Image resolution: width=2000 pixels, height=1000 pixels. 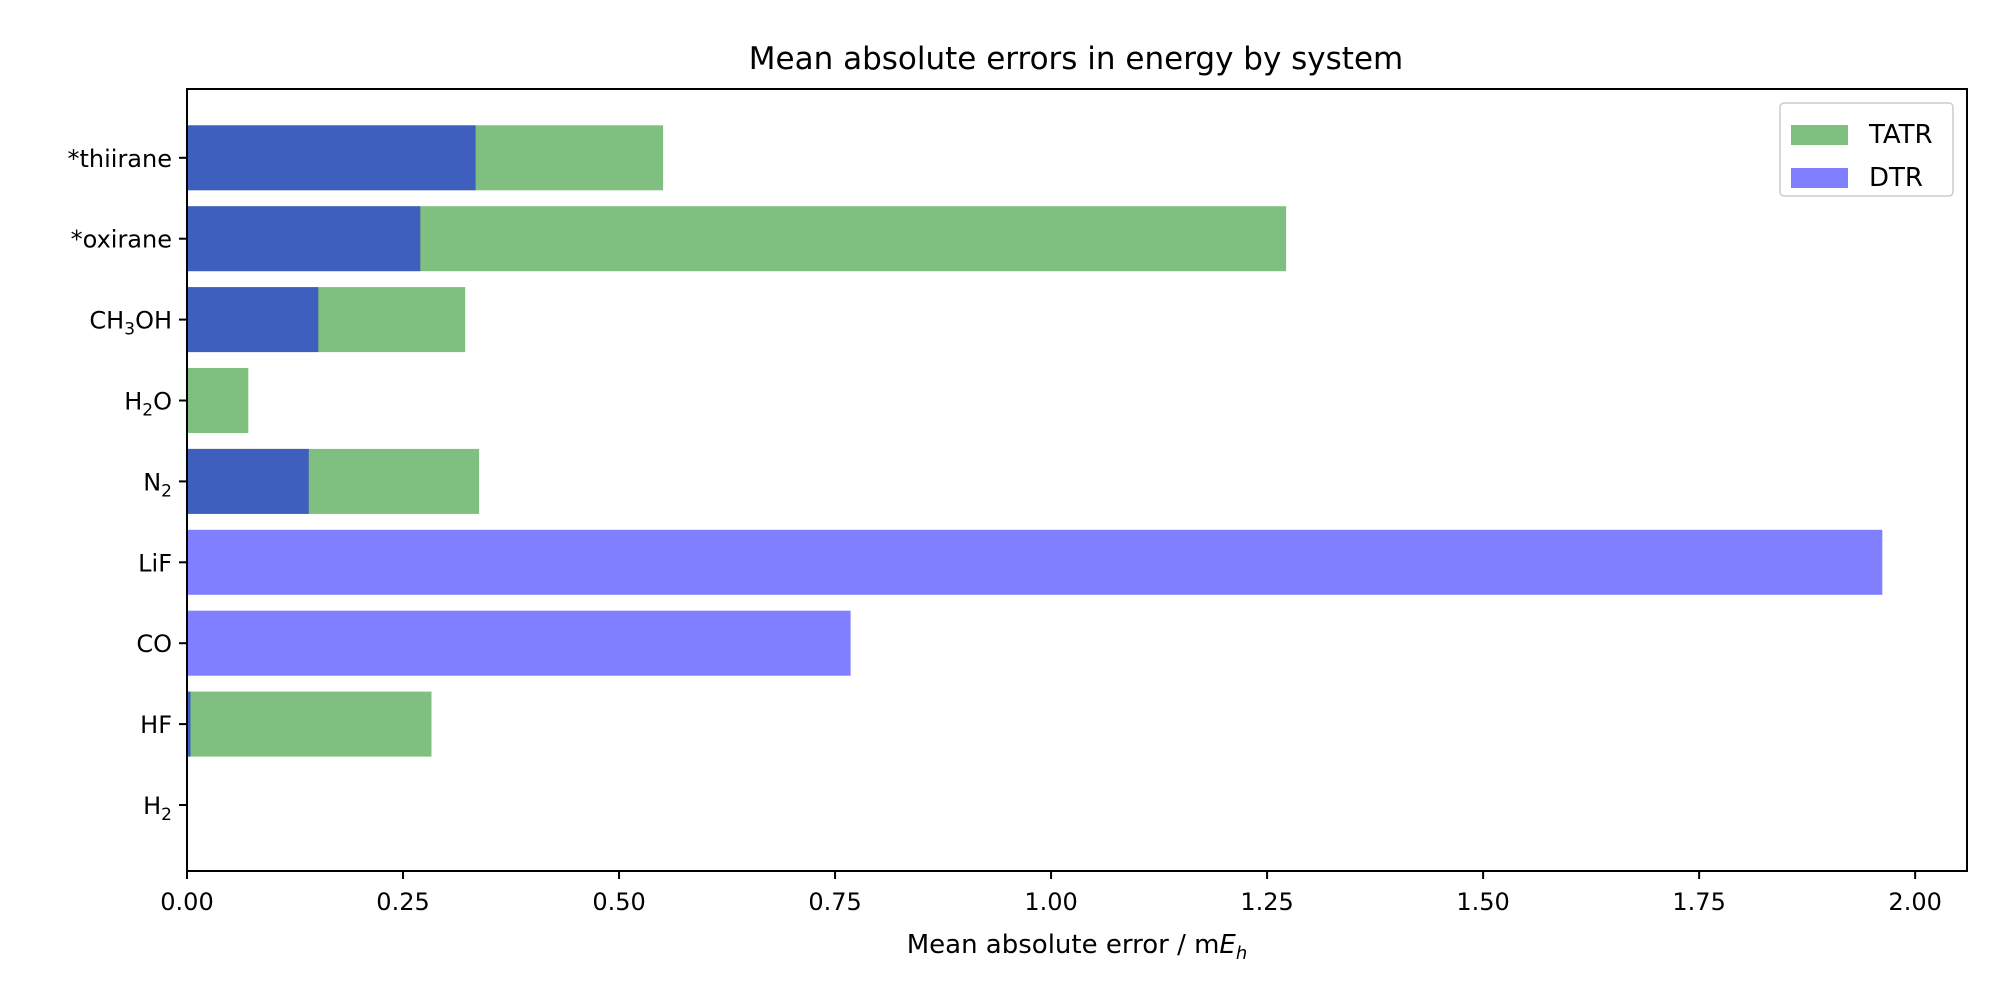 I want to click on chart-title: Mean absolute errors in energy by system, so click(x=1076, y=59).